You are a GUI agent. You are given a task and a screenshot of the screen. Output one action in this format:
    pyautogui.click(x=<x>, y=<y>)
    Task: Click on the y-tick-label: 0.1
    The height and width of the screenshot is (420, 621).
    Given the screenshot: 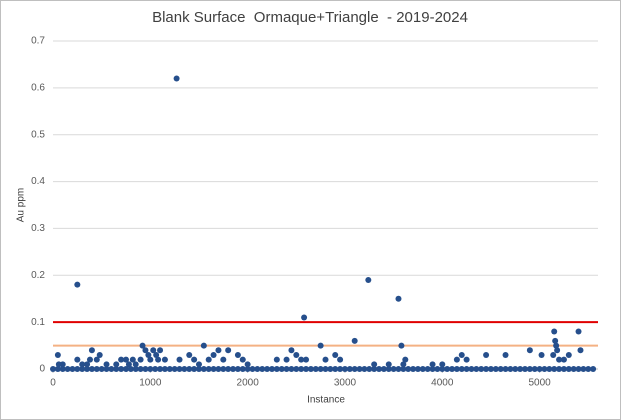 What is the action you would take?
    pyautogui.click(x=38, y=322)
    